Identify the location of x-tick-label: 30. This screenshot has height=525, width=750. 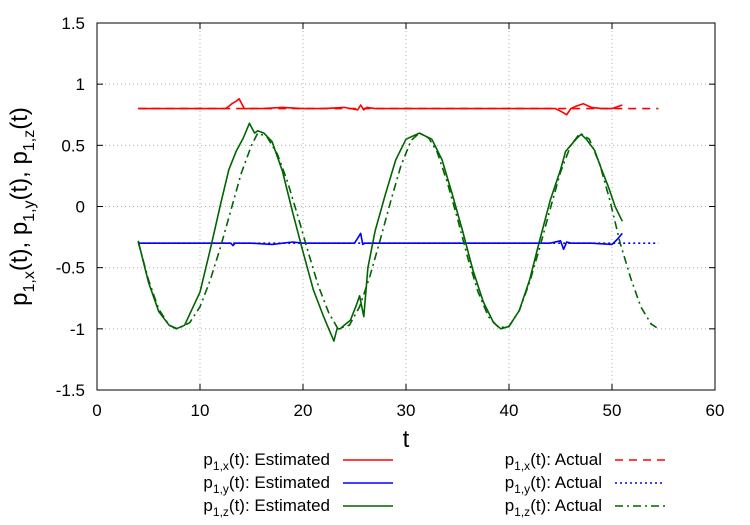
(406, 410).